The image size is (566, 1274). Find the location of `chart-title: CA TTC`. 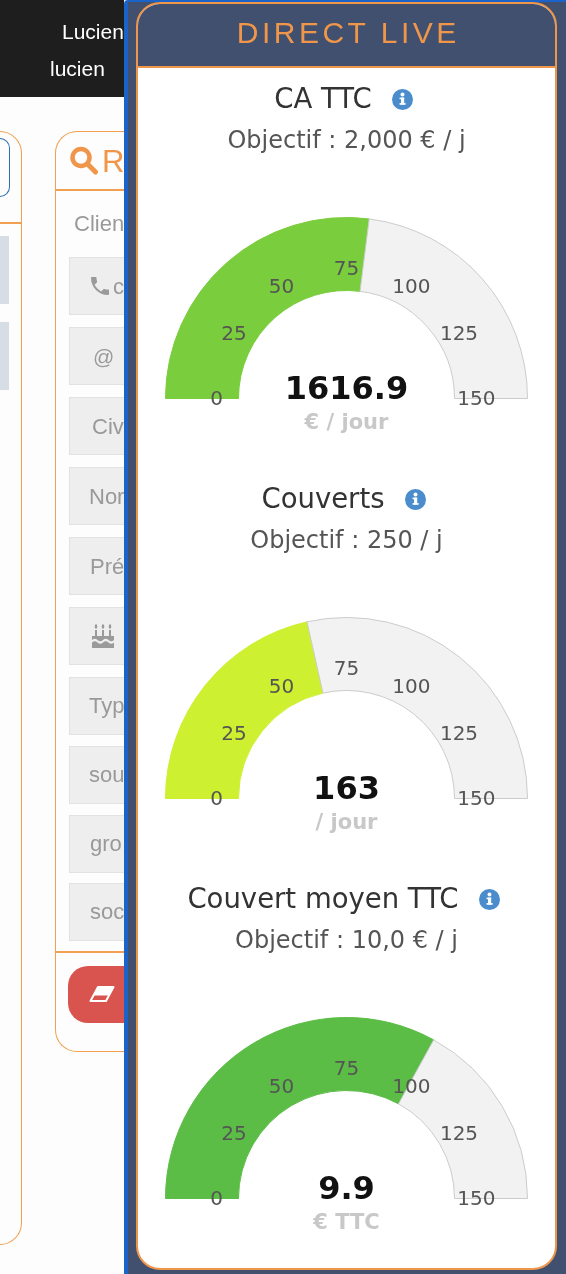

chart-title: CA TTC is located at coordinates (323, 98).